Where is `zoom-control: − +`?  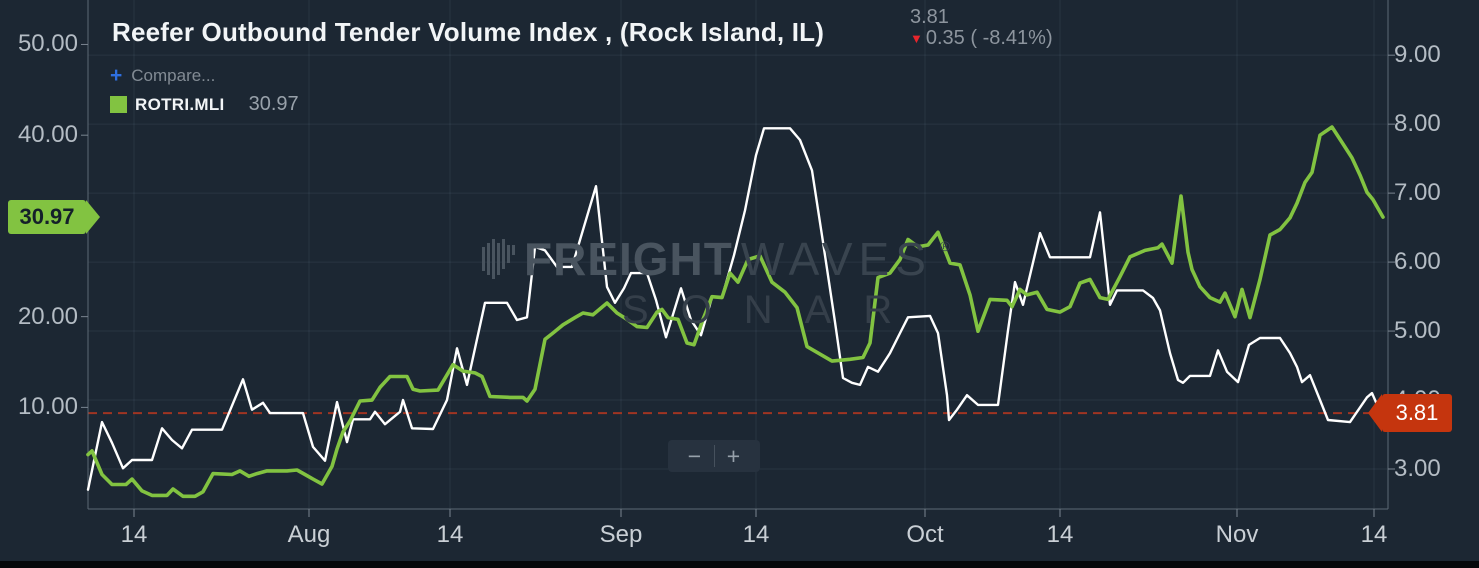 zoom-control: − + is located at coordinates (714, 456).